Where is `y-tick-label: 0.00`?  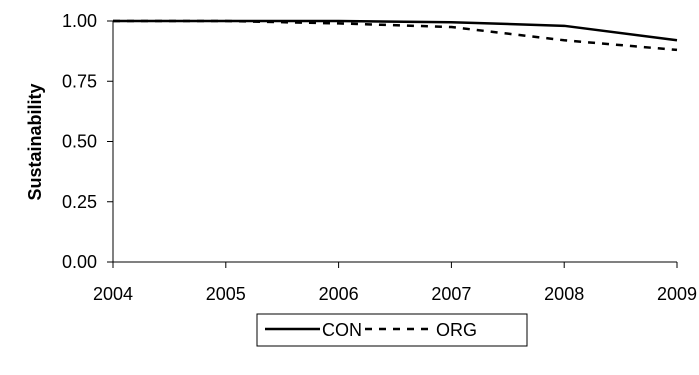
y-tick-label: 0.00 is located at coordinates (79, 262).